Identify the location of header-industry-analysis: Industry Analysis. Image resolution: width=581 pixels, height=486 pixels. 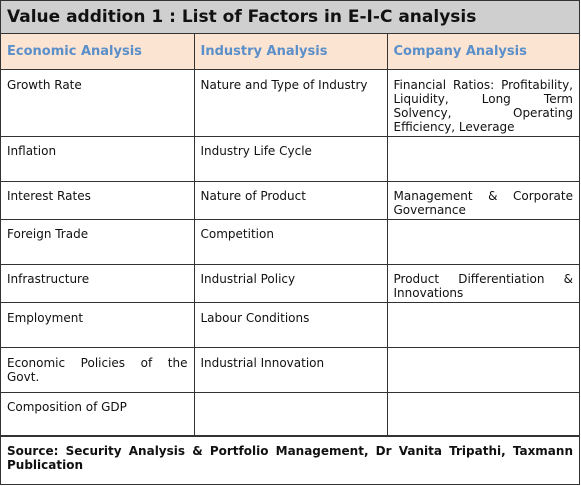
(290, 52).